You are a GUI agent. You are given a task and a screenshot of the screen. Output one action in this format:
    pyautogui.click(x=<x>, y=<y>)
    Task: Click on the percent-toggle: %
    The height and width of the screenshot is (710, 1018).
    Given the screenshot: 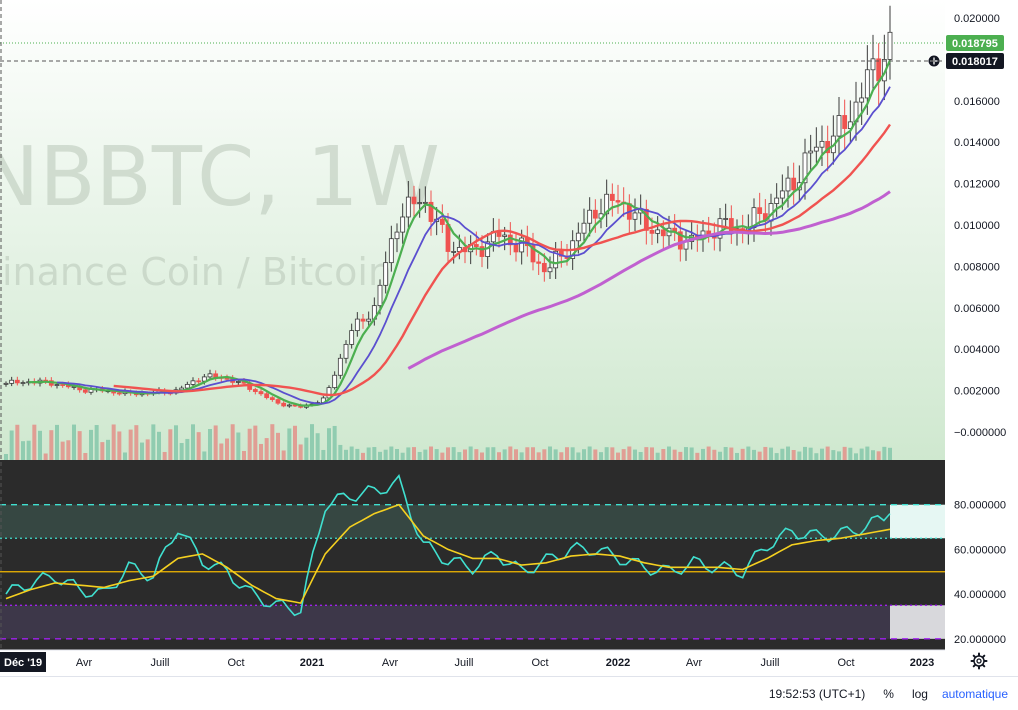 What is the action you would take?
    pyautogui.click(x=888, y=693)
    